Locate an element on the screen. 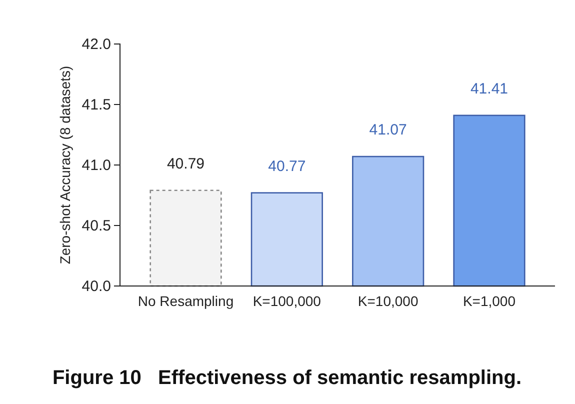 The width and height of the screenshot is (575, 404). y-tick-label: 40.0 is located at coordinates (96, 286).